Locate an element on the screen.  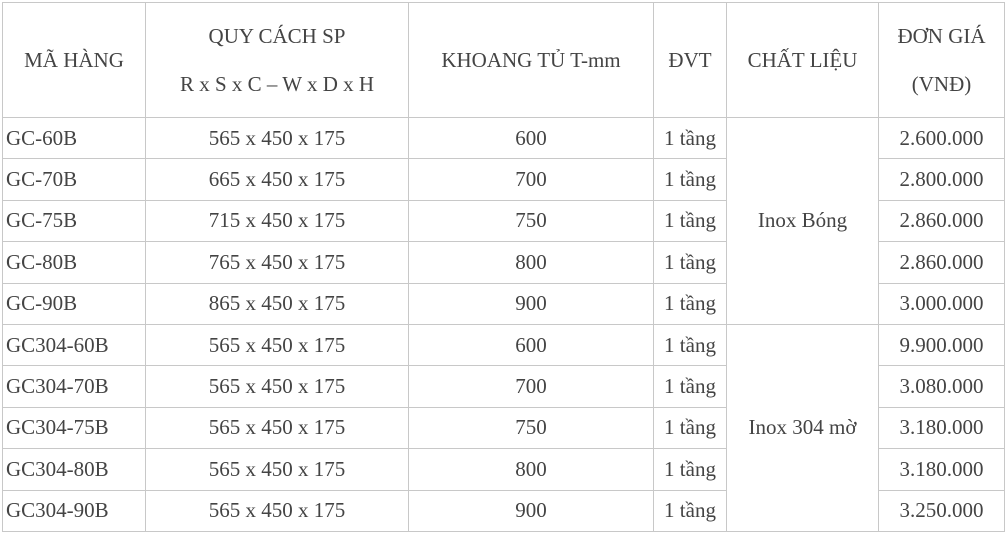
cell-code: GC304-75B is located at coordinates (74, 428).